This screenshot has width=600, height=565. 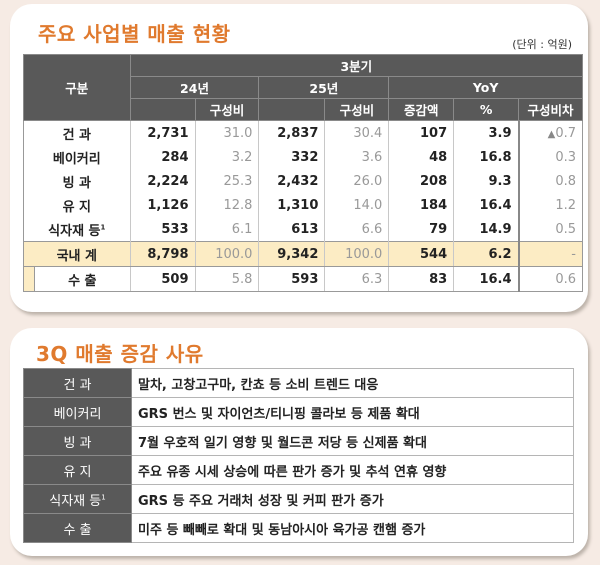 I want to click on share-diff: -, so click(x=550, y=254).